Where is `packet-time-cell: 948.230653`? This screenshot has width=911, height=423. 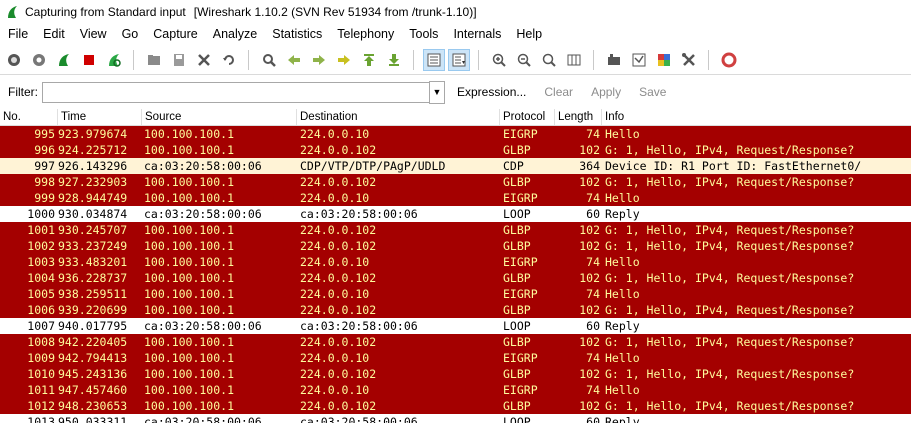 packet-time-cell: 948.230653 is located at coordinates (93, 406).